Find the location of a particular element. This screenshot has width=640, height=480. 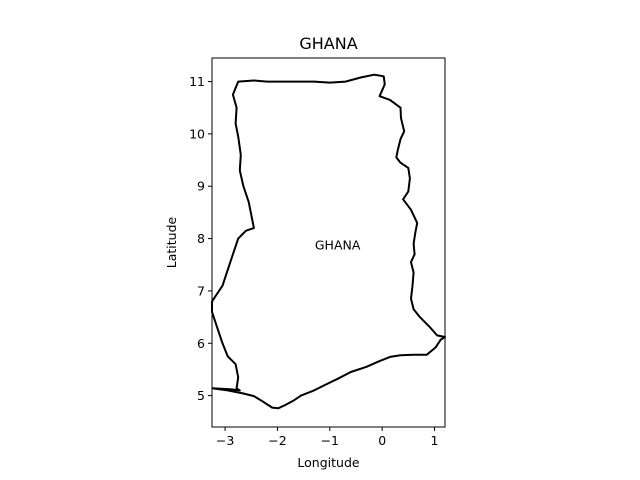

x-tick-label: 0 is located at coordinates (382, 440).